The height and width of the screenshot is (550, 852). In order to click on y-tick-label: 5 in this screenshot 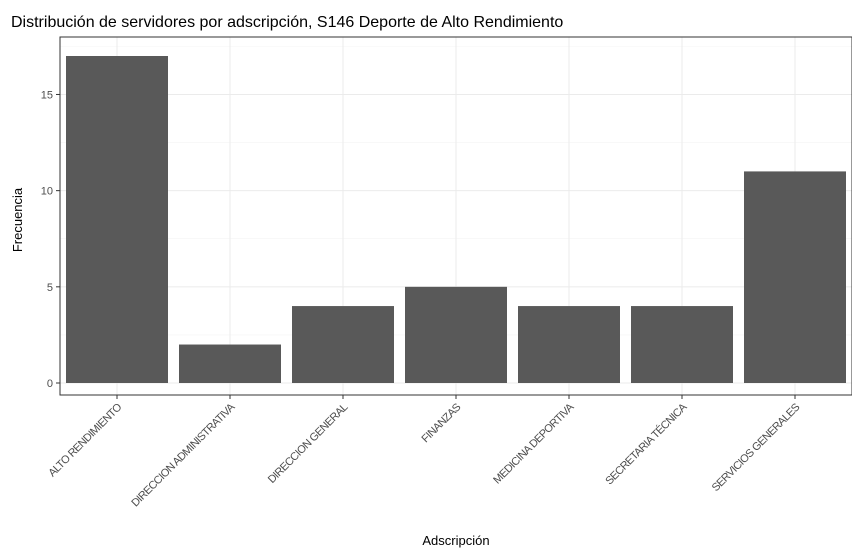, I will do `click(50, 288)`.